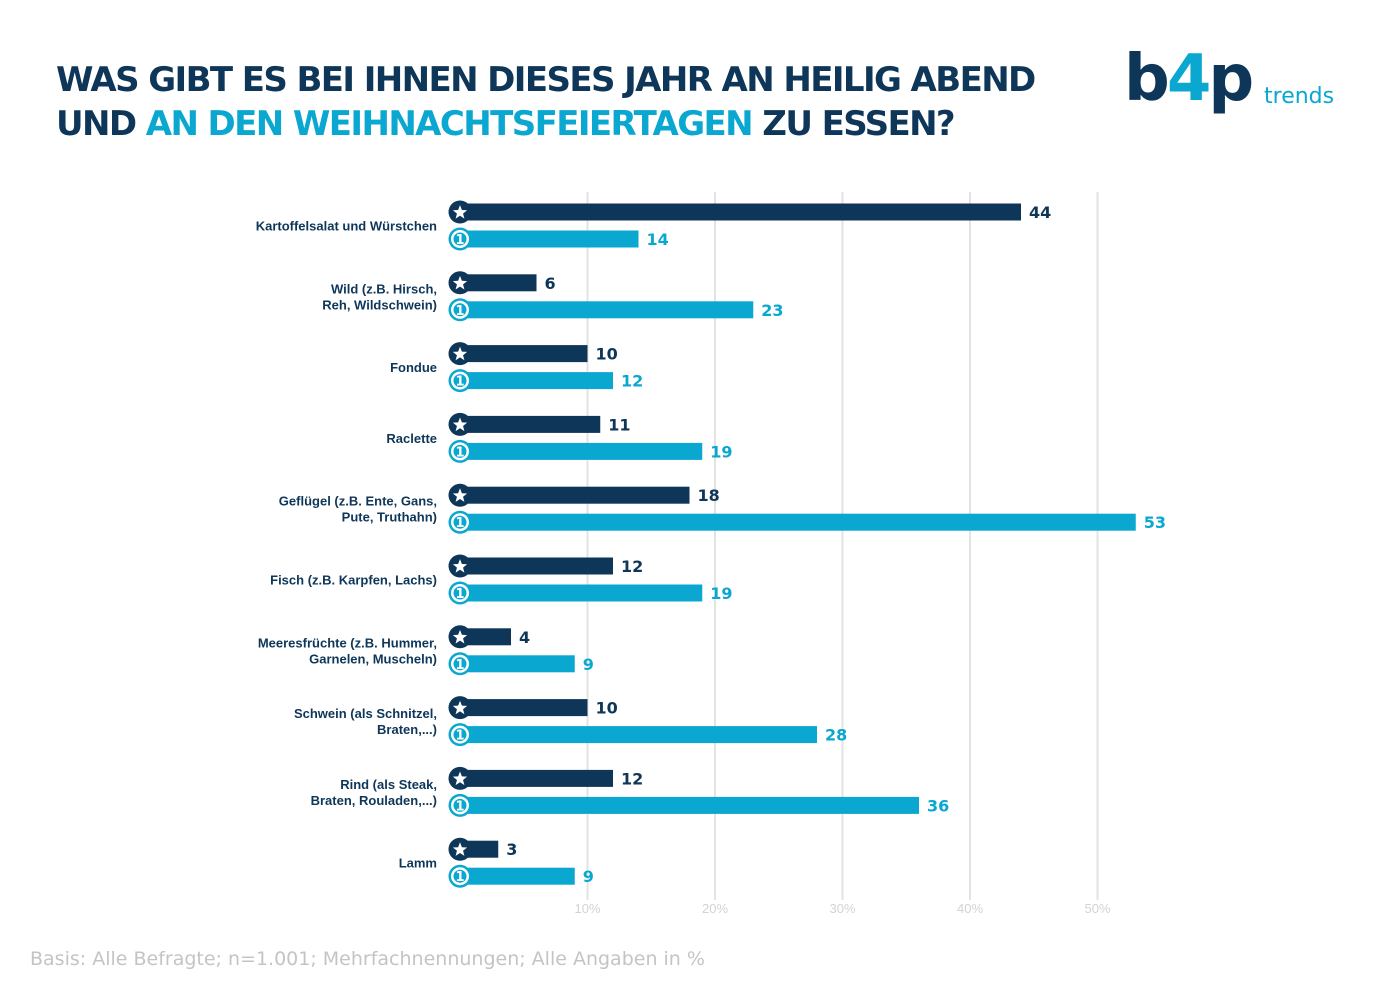 The image size is (1400, 1001). I want to click on data-label: 28, so click(836, 735).